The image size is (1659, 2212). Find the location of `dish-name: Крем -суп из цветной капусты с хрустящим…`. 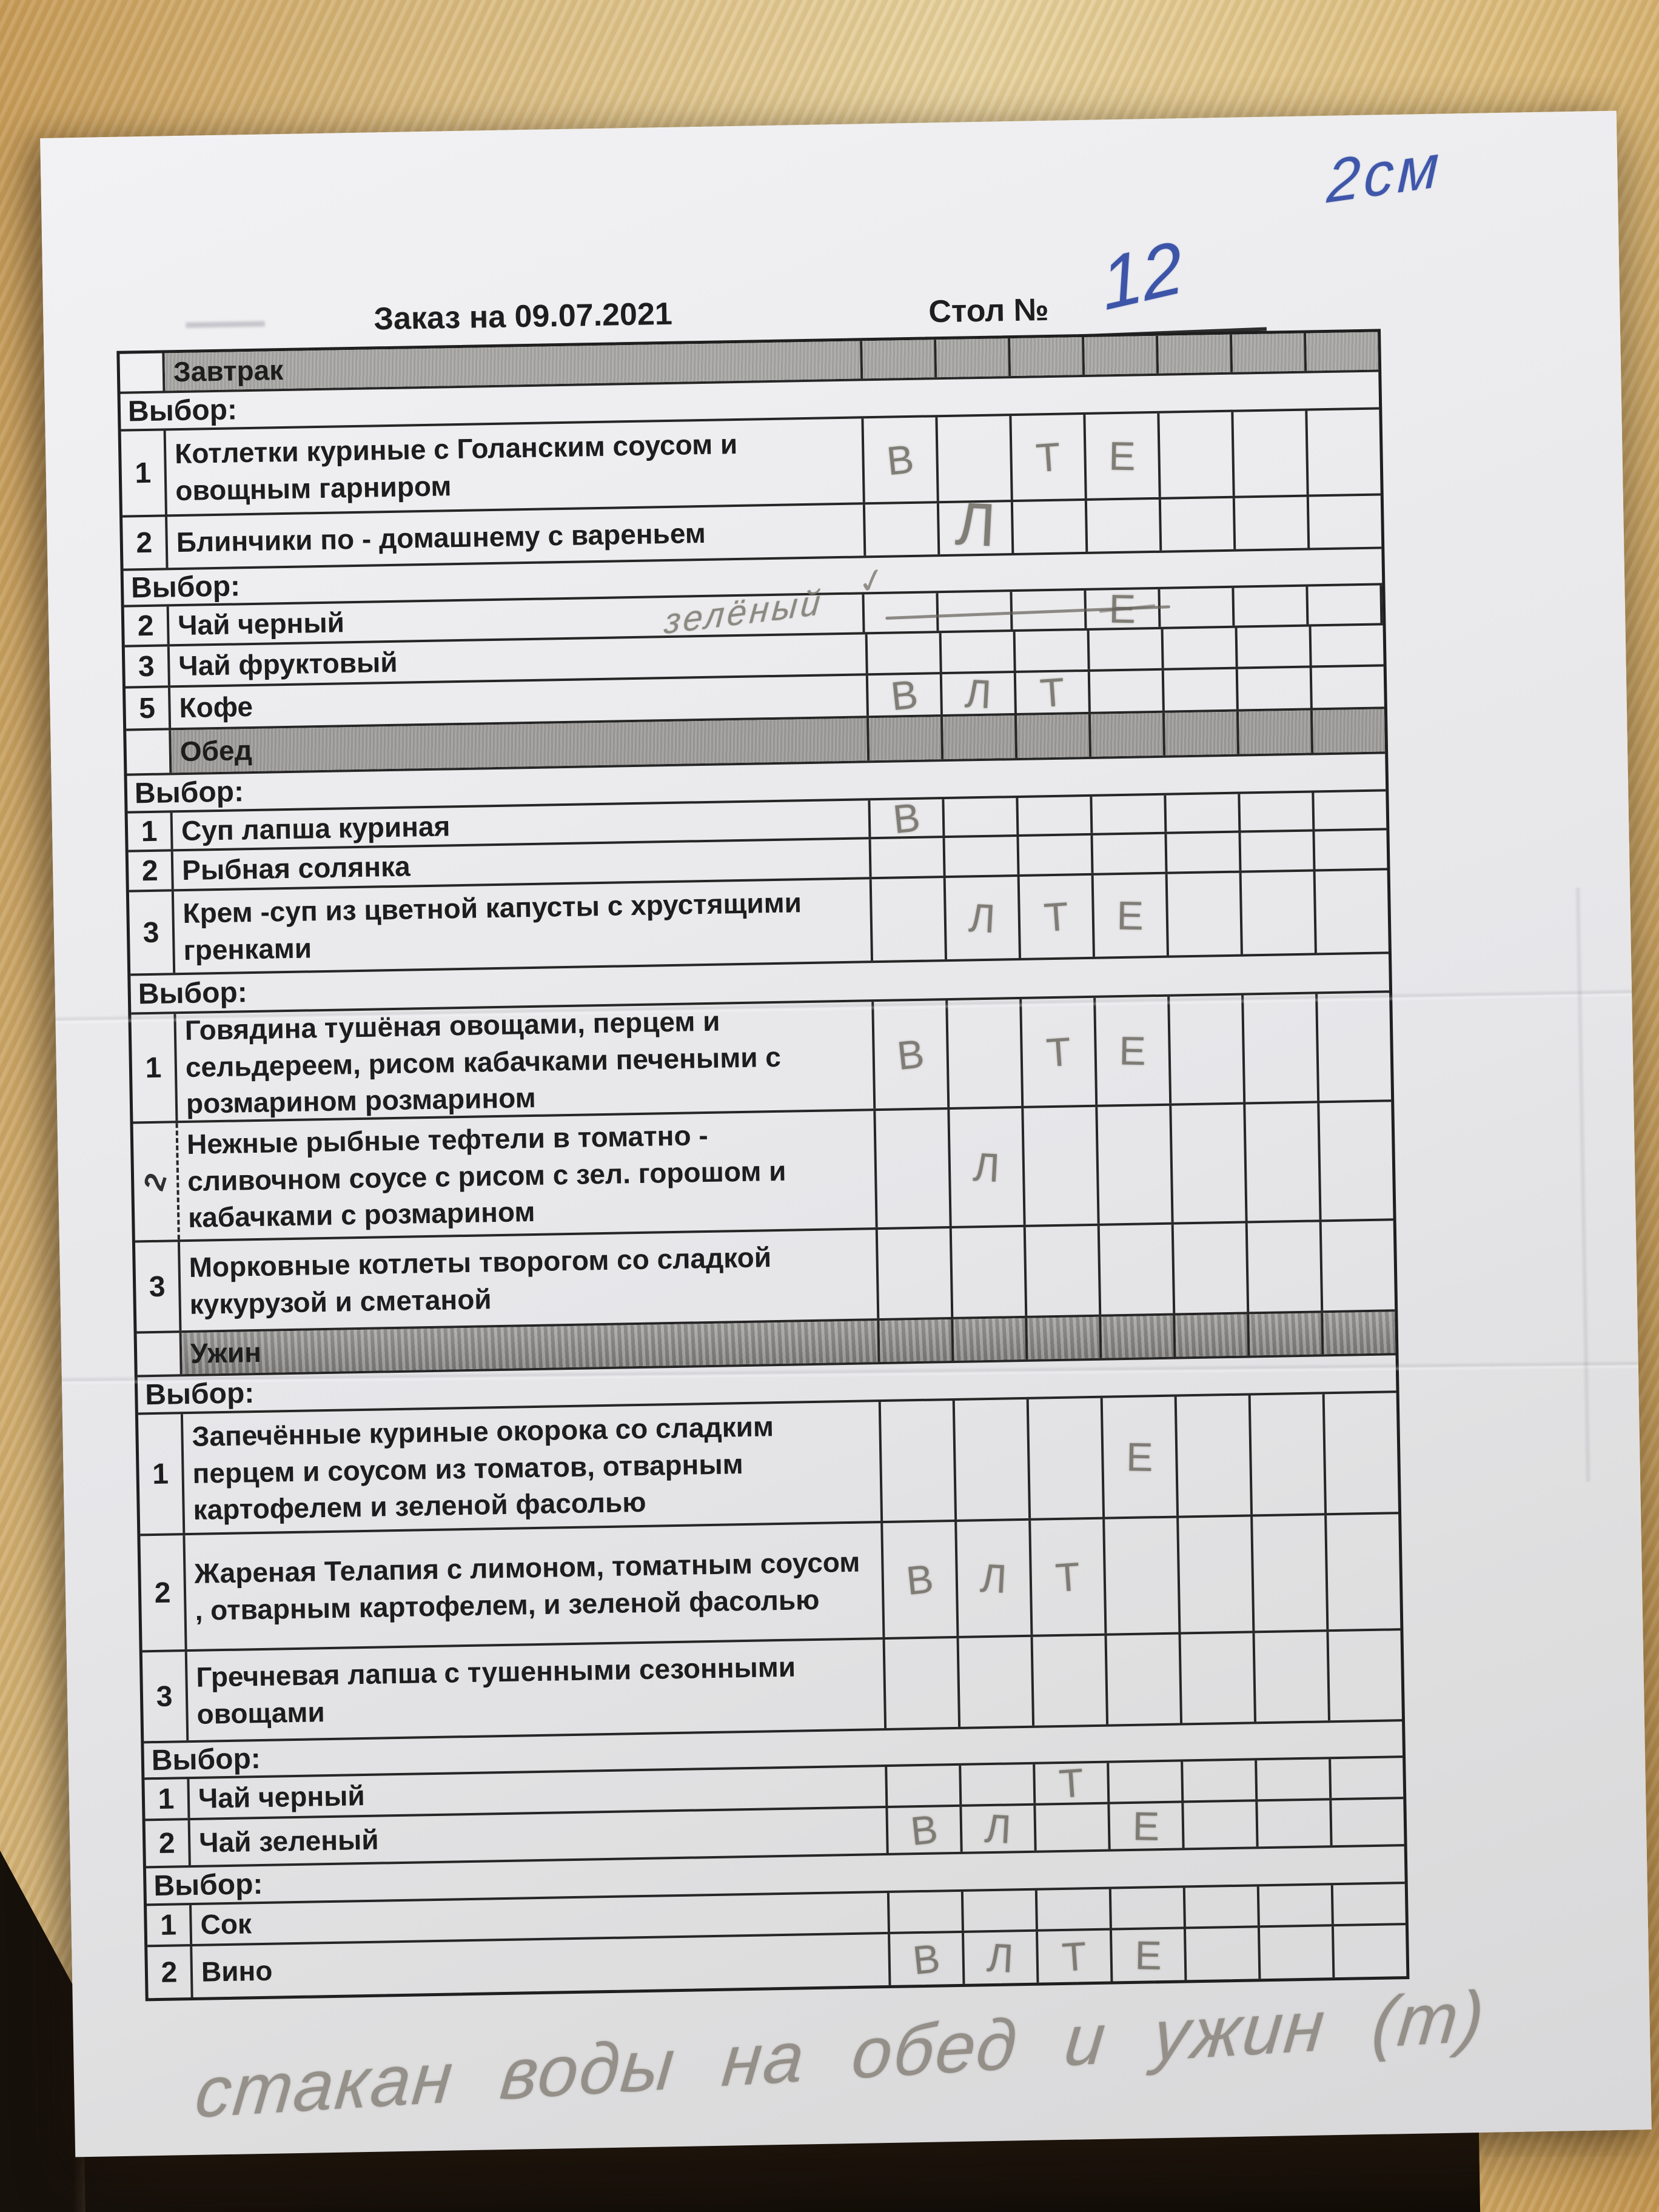

dish-name: Крем -суп из цветной капусты с хрустящим… is located at coordinates (492, 927).